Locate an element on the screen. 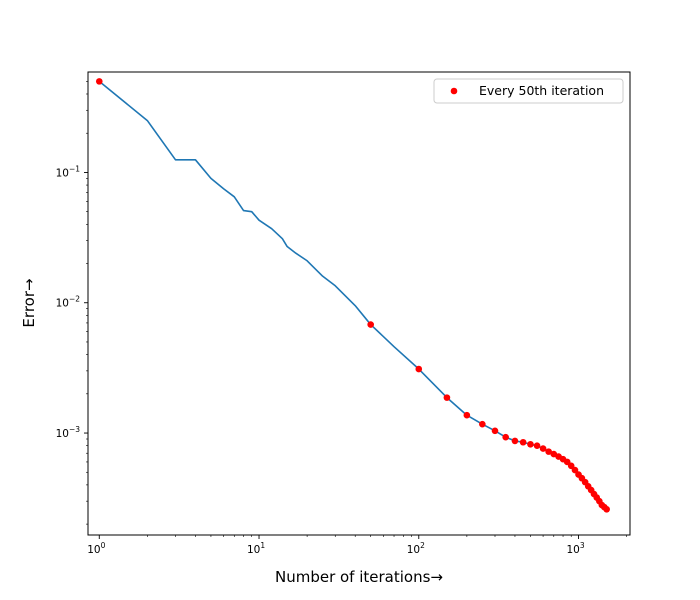 This screenshot has height=600, width=700. legend-marker is located at coordinates (454, 91).